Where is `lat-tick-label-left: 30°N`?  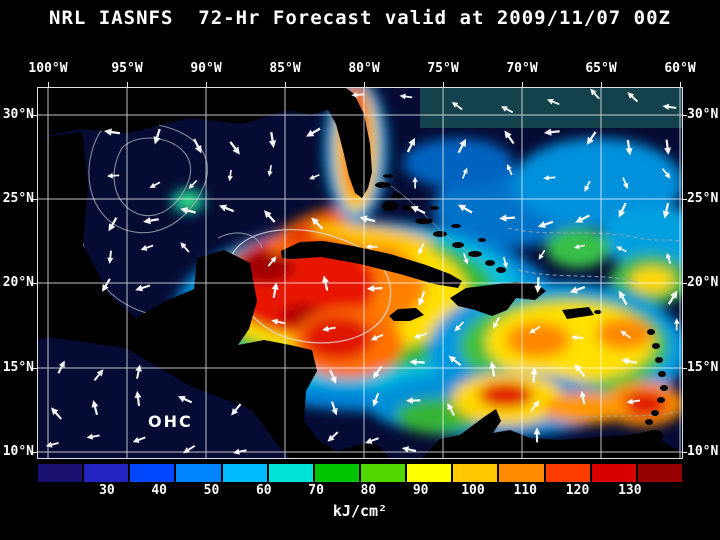 lat-tick-label-left: 30°N is located at coordinates (18, 114).